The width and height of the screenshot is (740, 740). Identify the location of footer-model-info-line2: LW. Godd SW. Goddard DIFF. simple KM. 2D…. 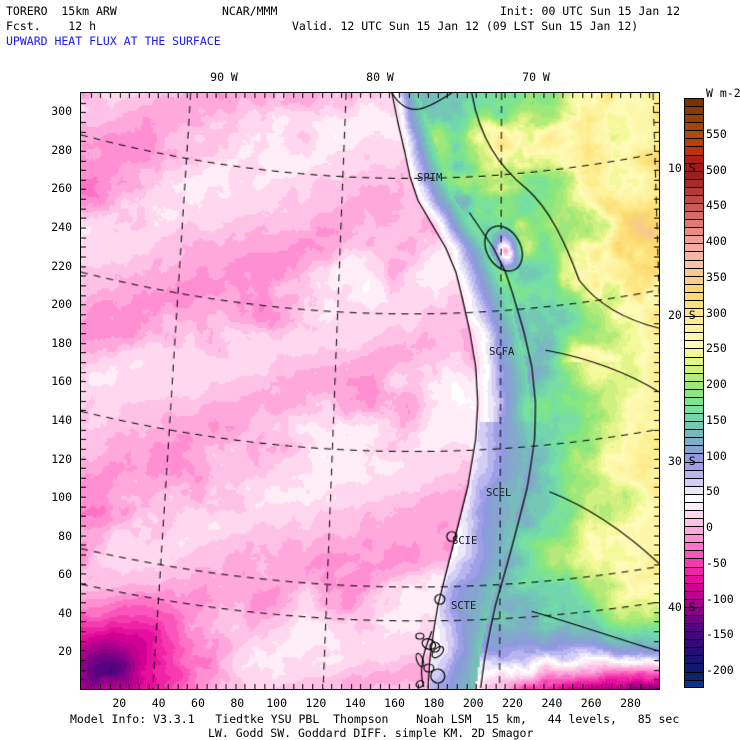
(371, 733).